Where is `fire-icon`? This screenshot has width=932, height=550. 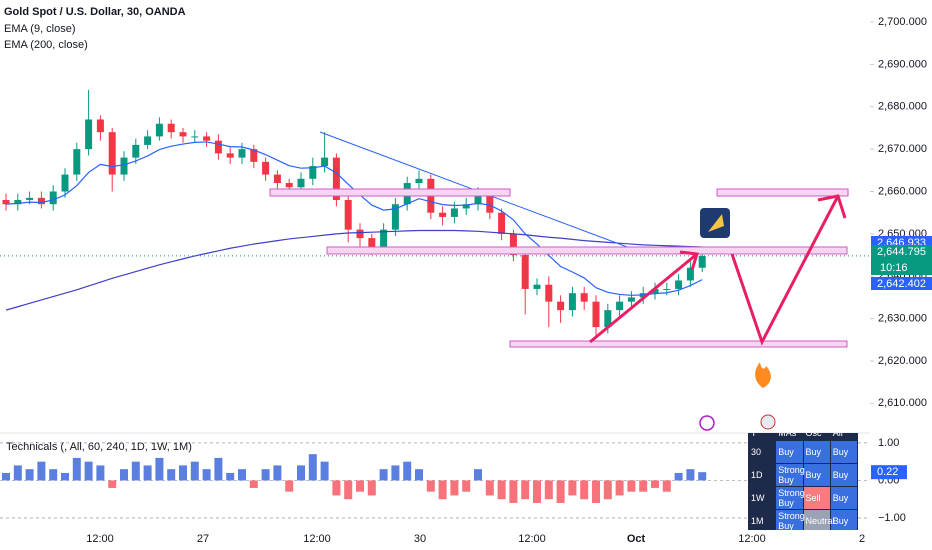
fire-icon is located at coordinates (763, 375).